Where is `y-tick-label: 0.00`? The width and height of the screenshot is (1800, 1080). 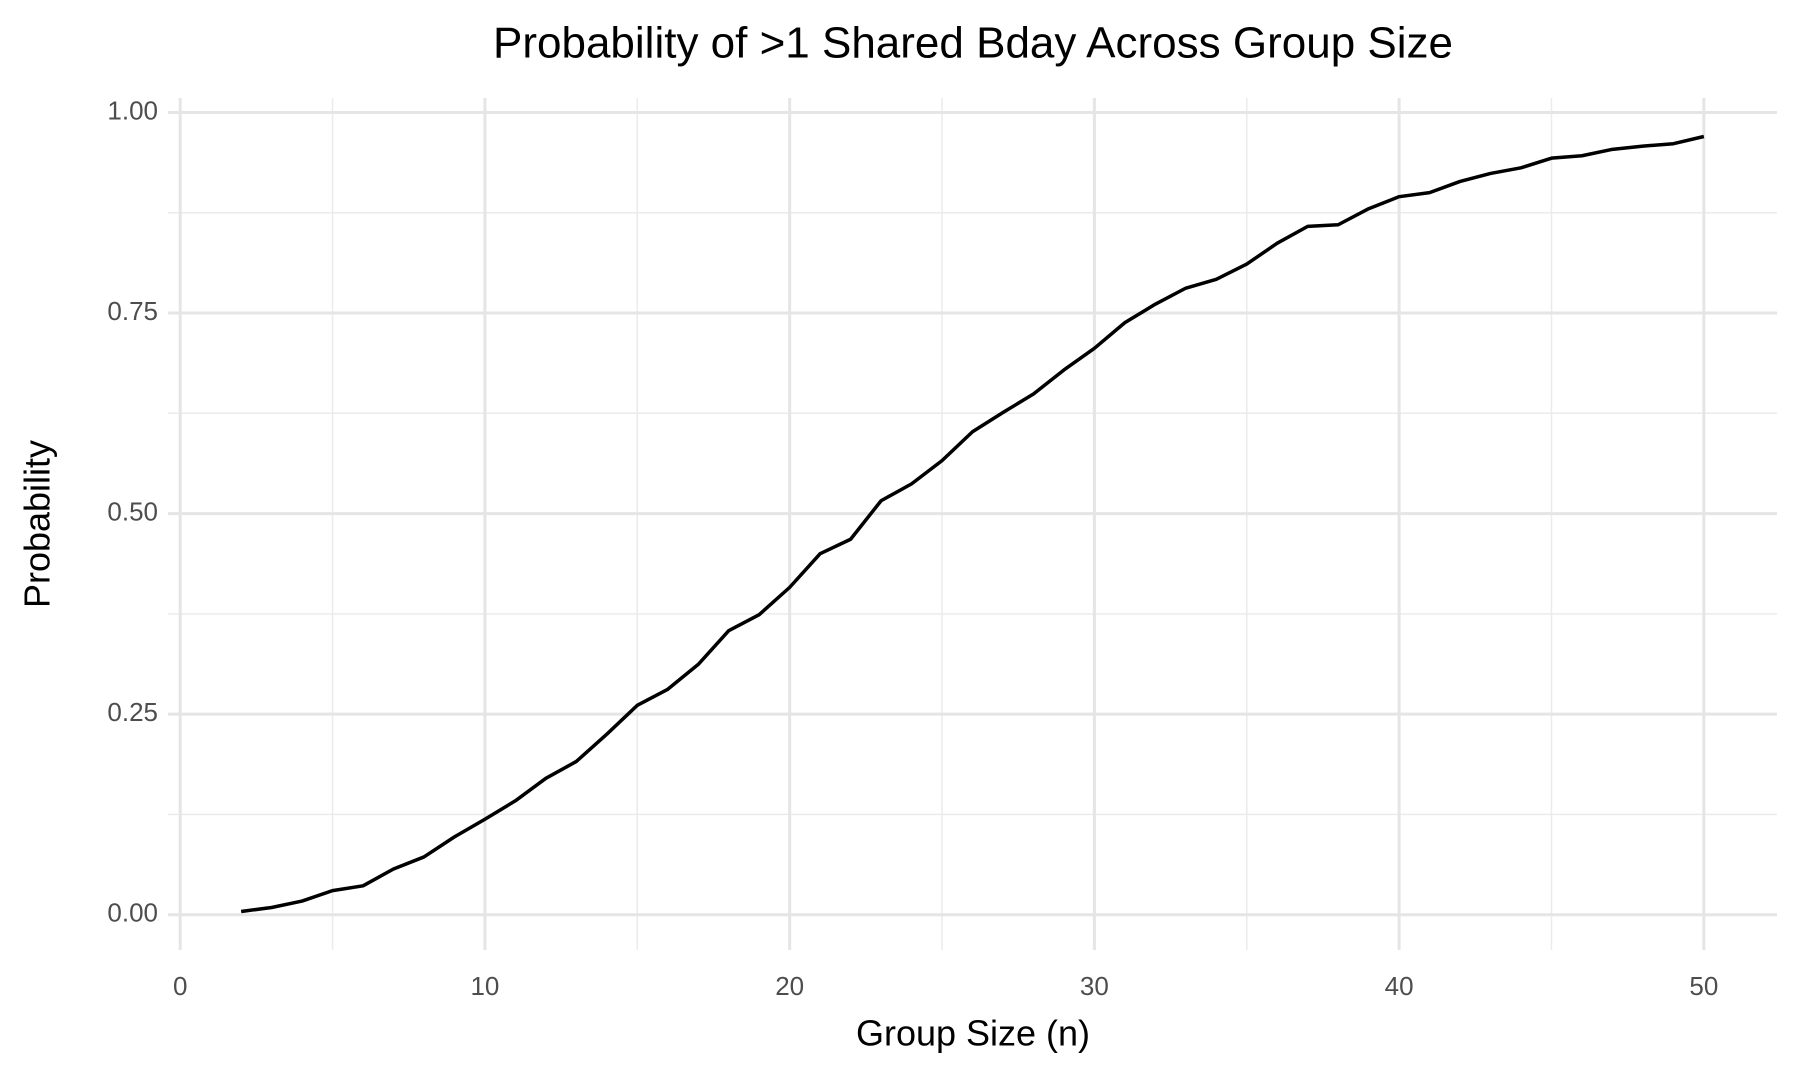
y-tick-label: 0.00 is located at coordinates (132, 913).